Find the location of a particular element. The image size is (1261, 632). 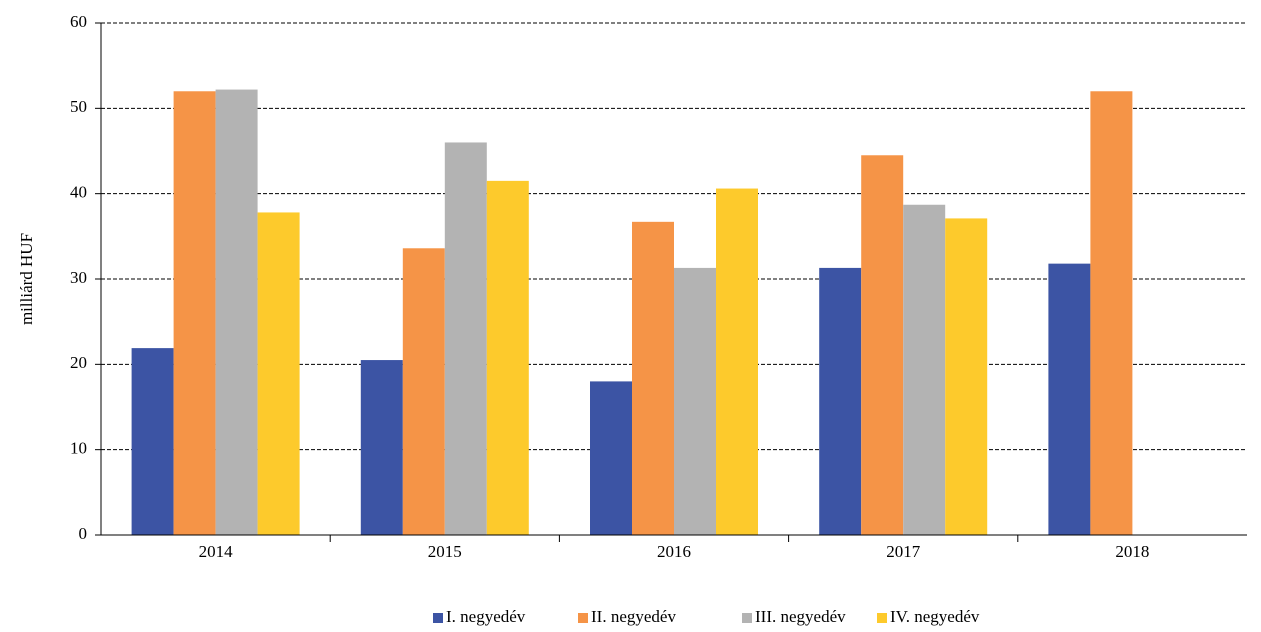

x-tick-label: 2016 is located at coordinates (674, 551).